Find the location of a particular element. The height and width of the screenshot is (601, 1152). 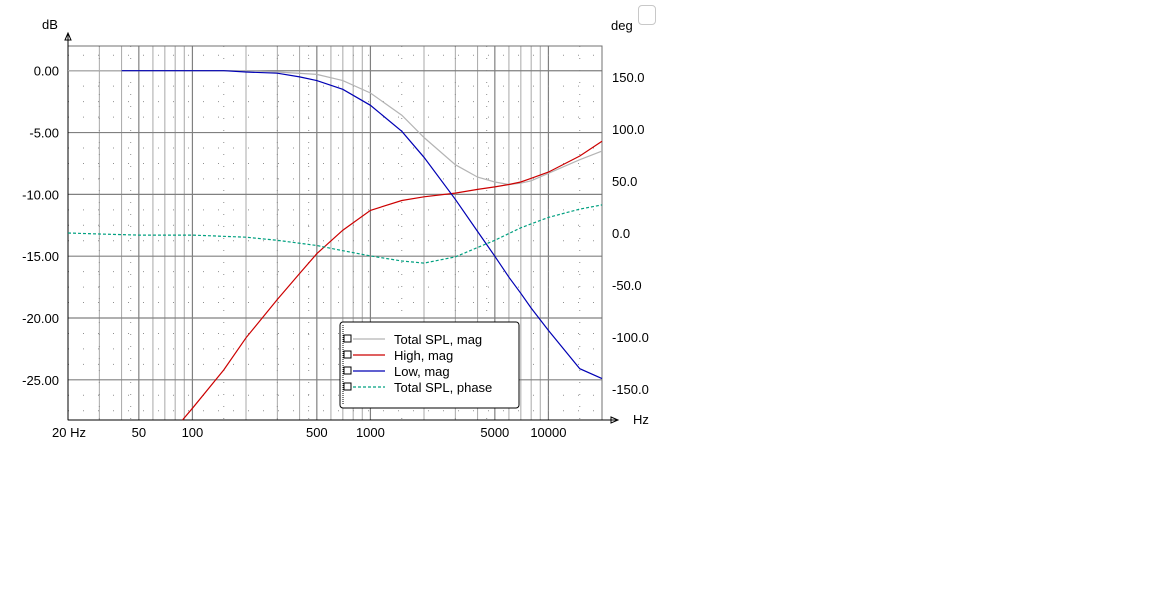

x-axis-arrow is located at coordinates (615, 420).